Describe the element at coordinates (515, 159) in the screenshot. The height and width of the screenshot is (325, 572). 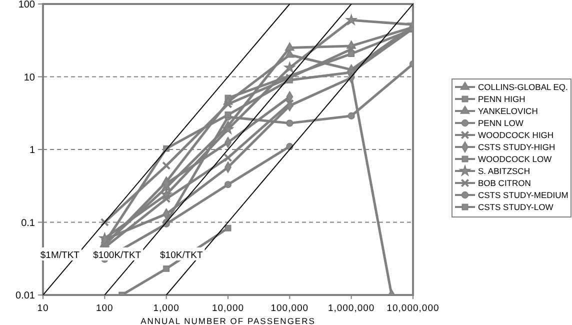
I see `legend-label: WOODCOCK LOW` at that location.